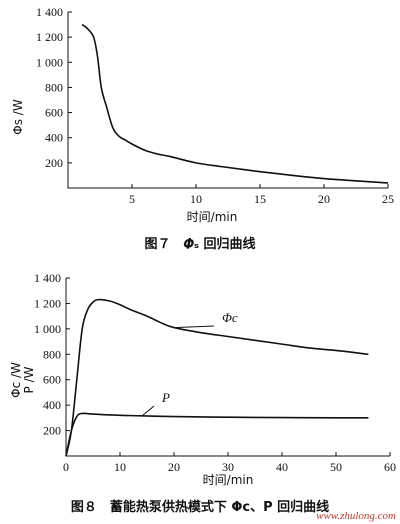  Describe the element at coordinates (228, 467) in the screenshot. I see `x-tick-label: 30` at that location.